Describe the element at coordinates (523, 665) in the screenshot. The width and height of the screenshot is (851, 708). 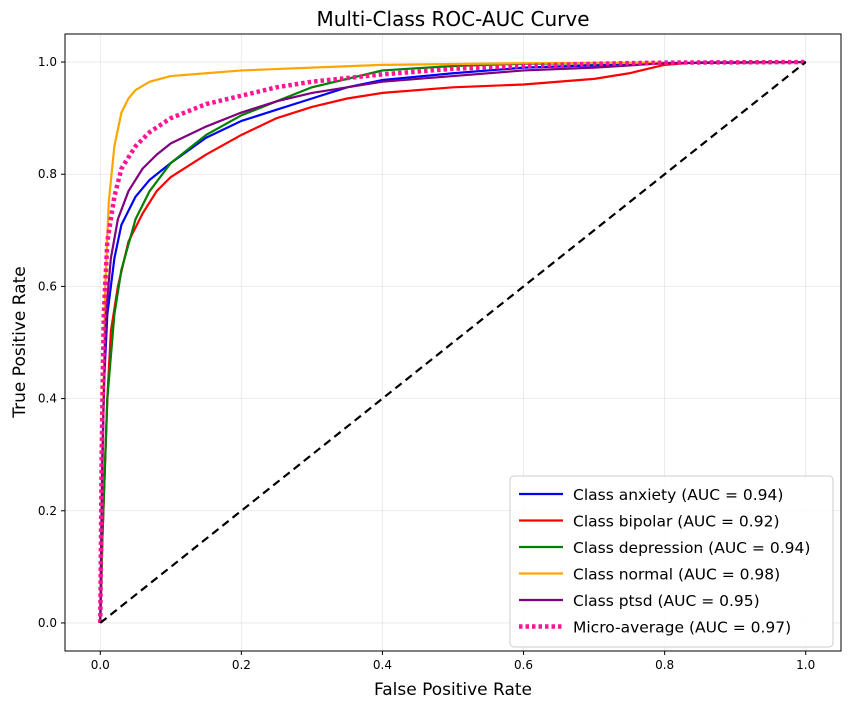
I see `x-tick-label: 0.6` at that location.